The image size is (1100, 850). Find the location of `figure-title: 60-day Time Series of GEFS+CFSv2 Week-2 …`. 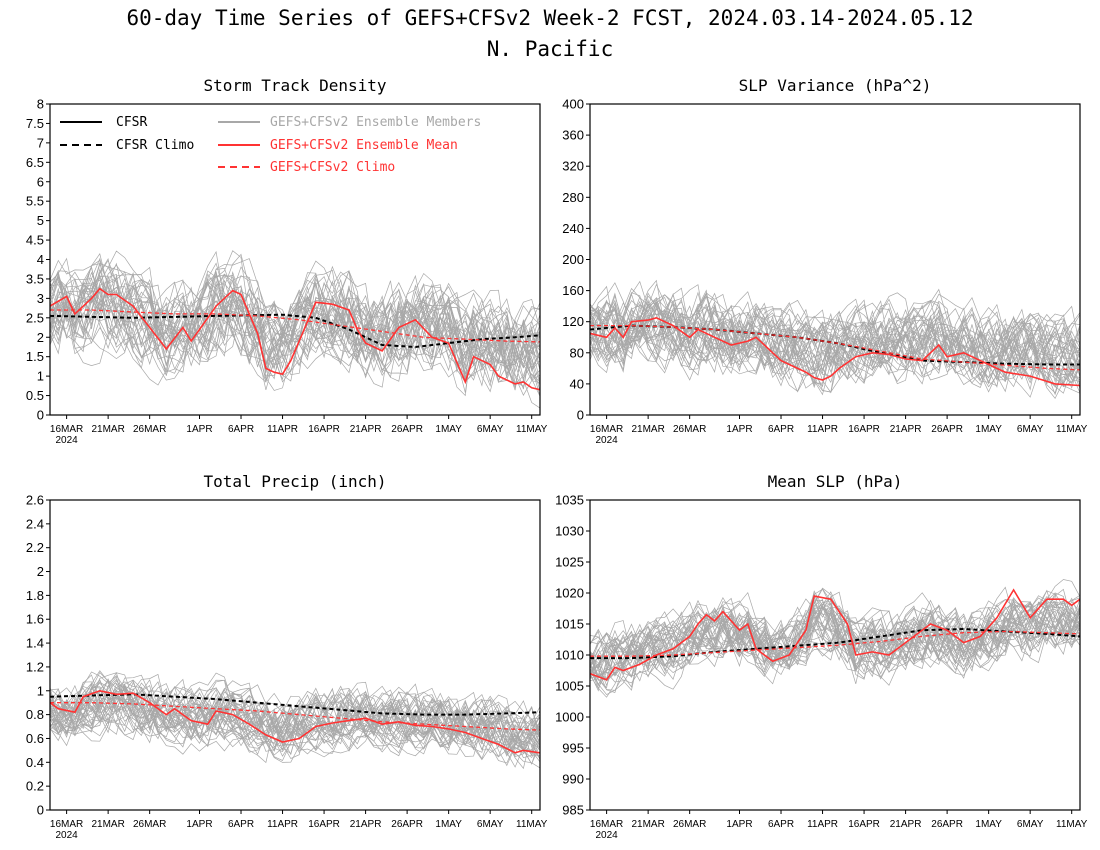

figure-title: 60-day Time Series of GEFS+CFSv2 Week-2 … is located at coordinates (549, 18).